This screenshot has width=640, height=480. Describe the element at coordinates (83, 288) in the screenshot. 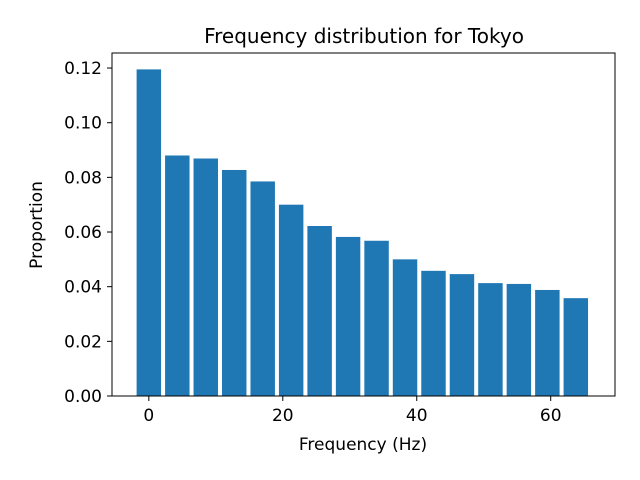

I see `y-tick-label: 0.04` at that location.